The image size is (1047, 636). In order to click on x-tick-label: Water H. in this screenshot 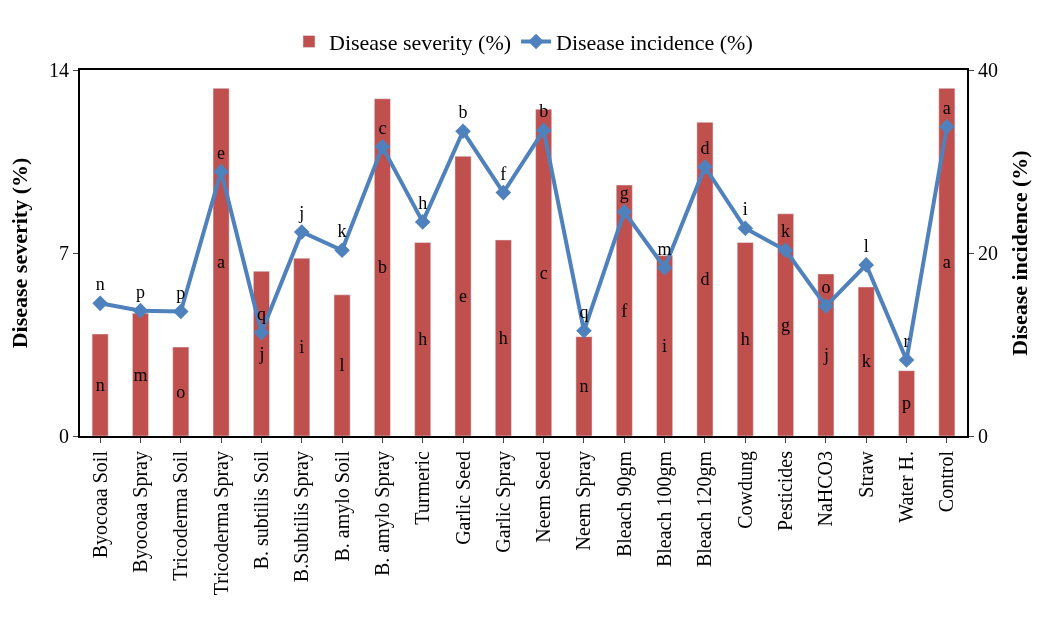, I will do `click(906, 487)`.